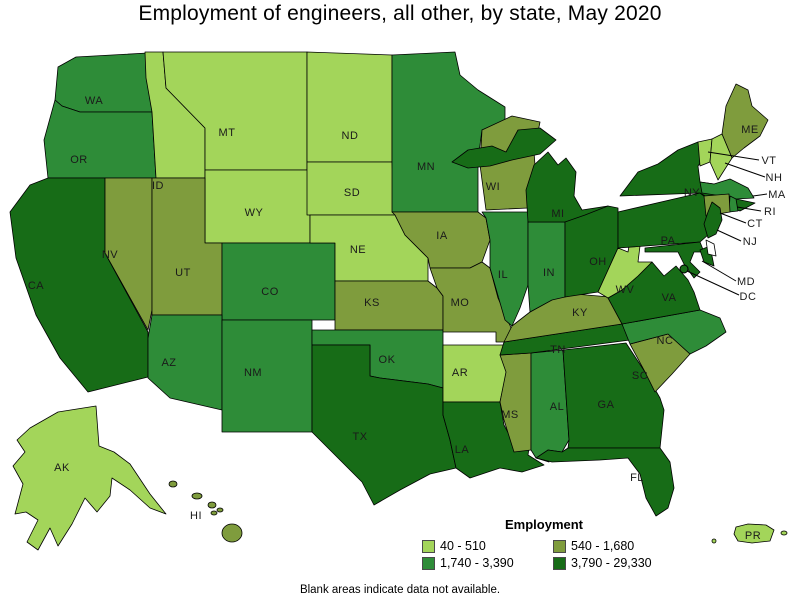 This screenshot has height=600, width=800. What do you see at coordinates (605, 482) in the screenshot?
I see `state-FL` at bounding box center [605, 482].